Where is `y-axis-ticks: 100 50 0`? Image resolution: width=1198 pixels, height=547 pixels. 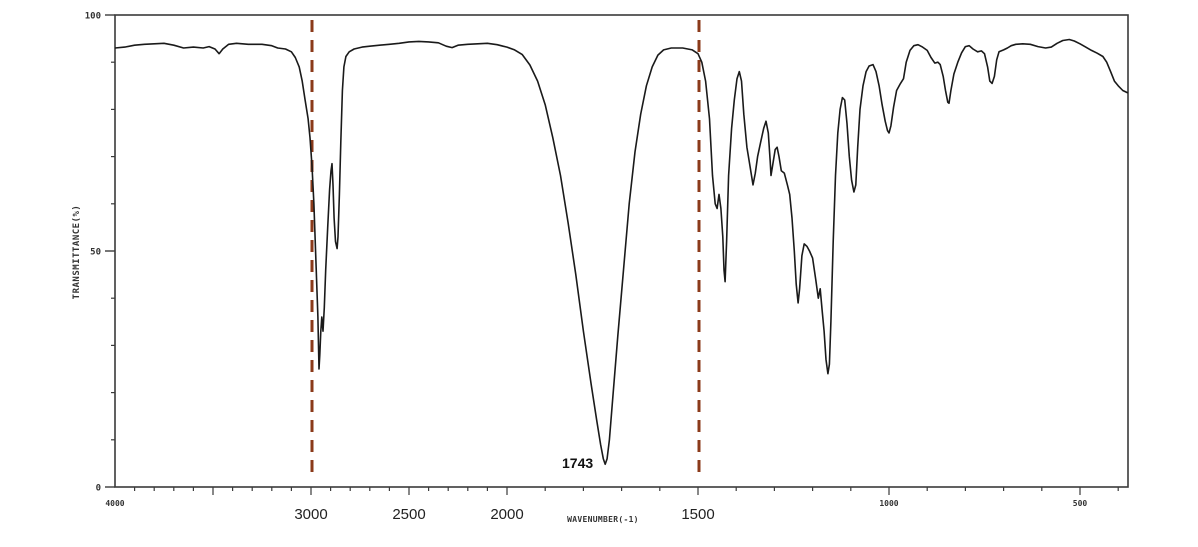
y-axis-ticks: 100 50 0 is located at coordinates (100, 253).